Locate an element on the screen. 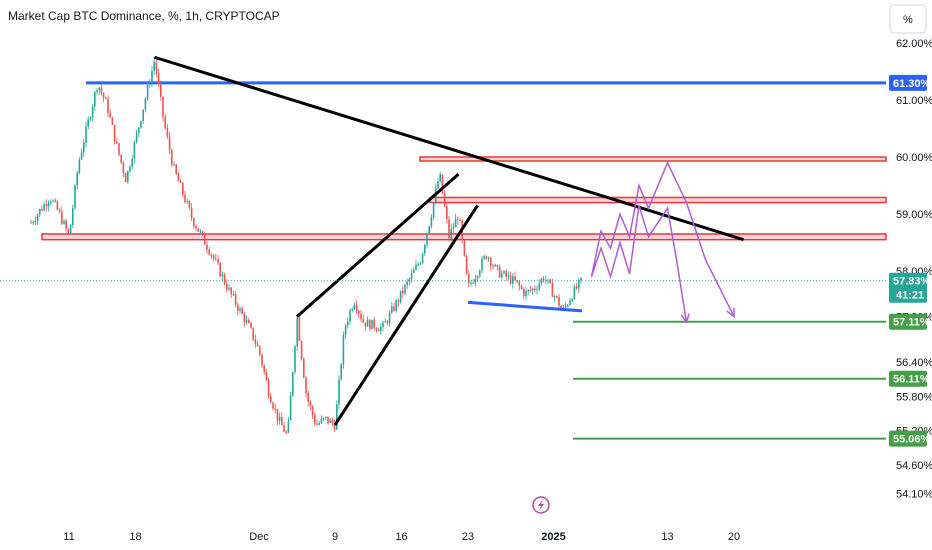  last-price-badge is located at coordinates (908, 287).